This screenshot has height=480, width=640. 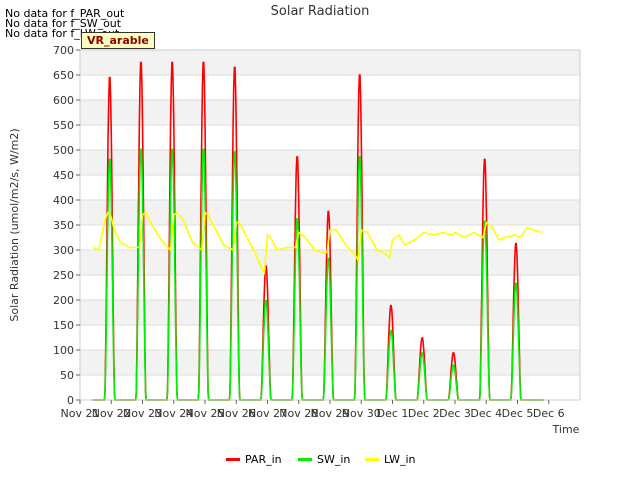 What do you see at coordinates (63, 100) in the screenshot?
I see `y-tick-label: 600` at bounding box center [63, 100].